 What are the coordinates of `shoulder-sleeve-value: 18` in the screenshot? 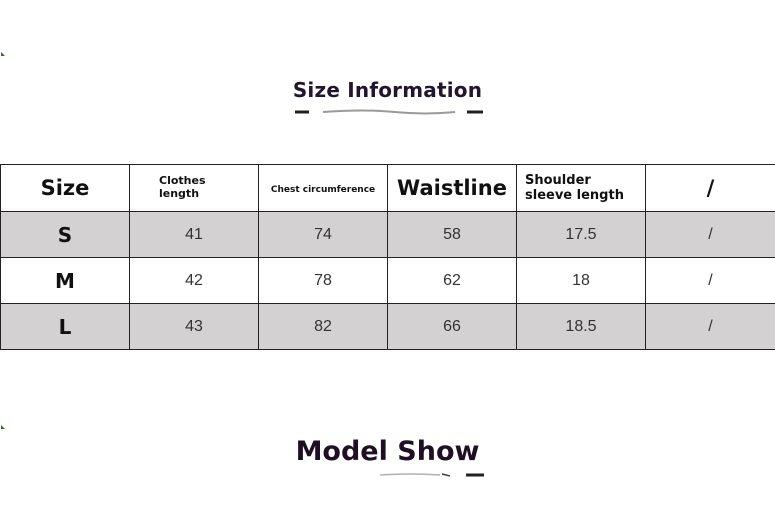 It's located at (581, 280).